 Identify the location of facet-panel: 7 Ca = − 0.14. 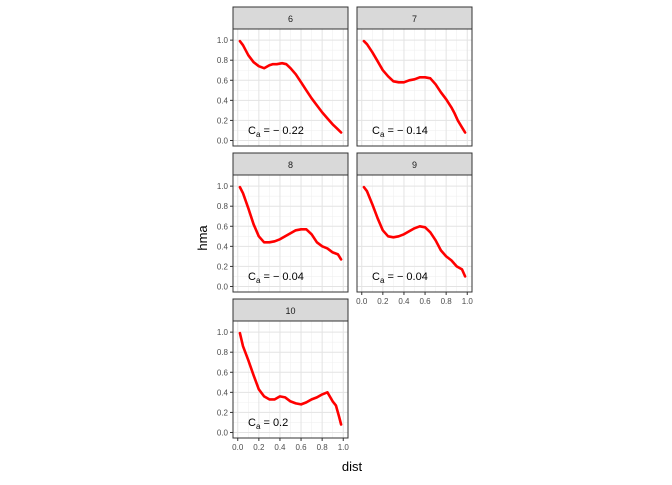
(414, 76).